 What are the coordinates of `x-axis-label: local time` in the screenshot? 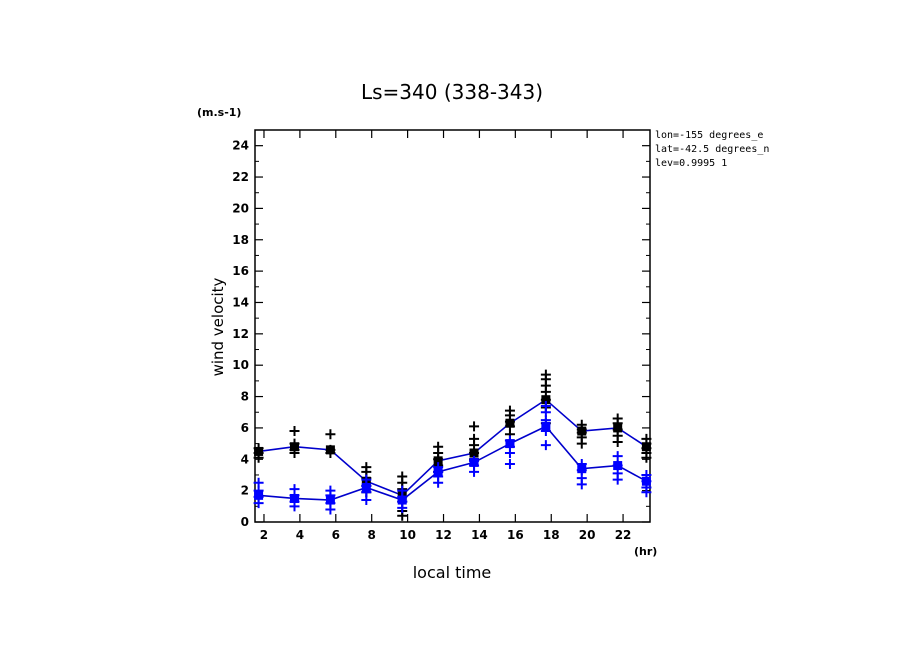 It's located at (452, 572).